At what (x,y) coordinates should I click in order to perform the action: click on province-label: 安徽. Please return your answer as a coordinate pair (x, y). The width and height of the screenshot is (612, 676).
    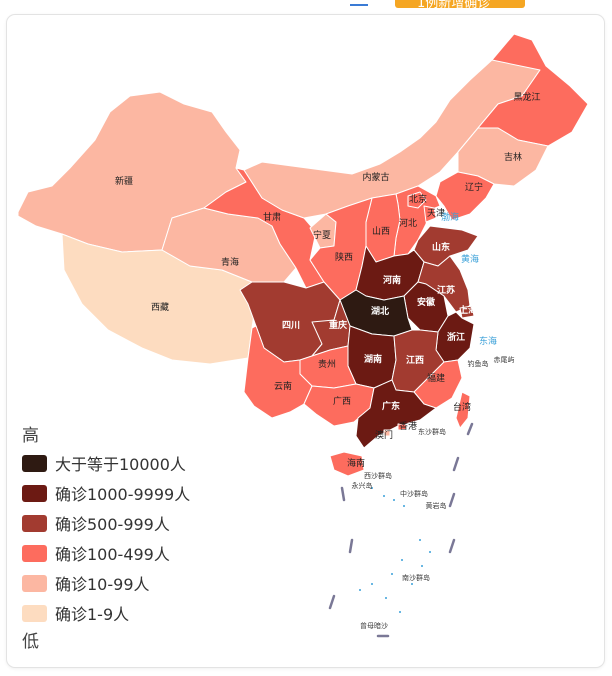
    Looking at the image, I should click on (426, 302).